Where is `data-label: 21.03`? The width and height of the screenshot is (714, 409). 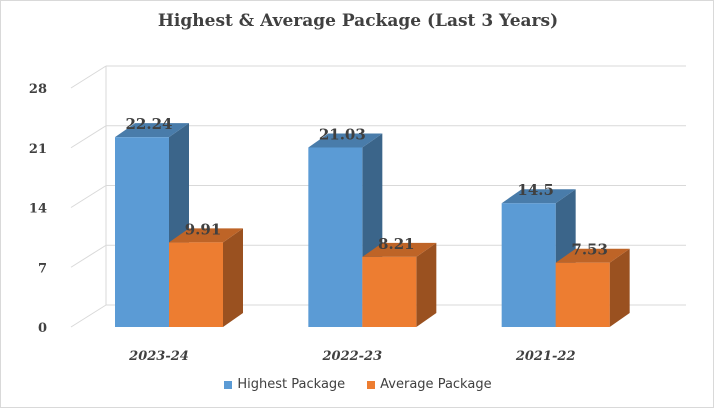 data-label: 21.03 is located at coordinates (342, 134).